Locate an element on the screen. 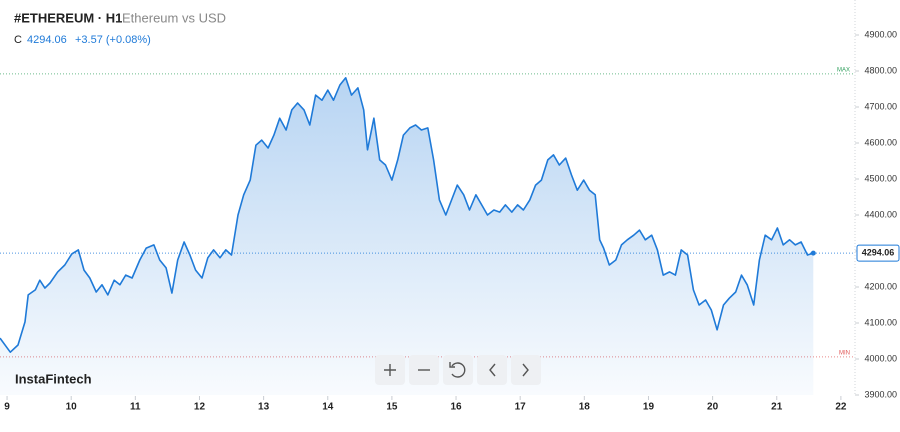 The width and height of the screenshot is (900, 432). toolbar is located at coordinates (458, 370).